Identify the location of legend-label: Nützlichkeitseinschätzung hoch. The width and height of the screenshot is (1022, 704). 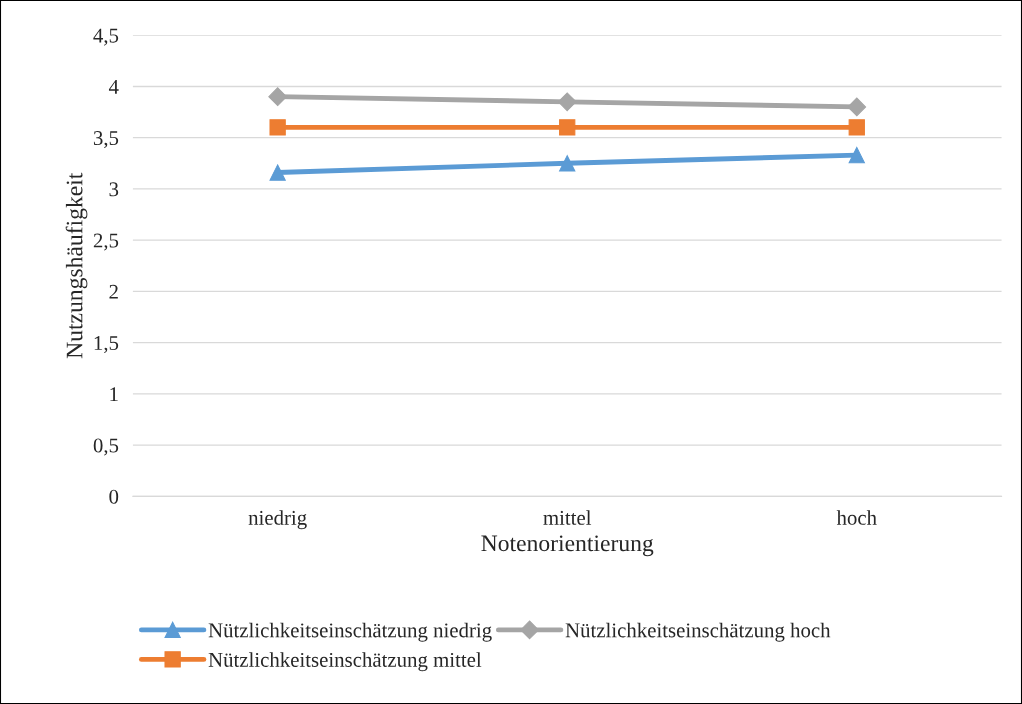
(698, 632).